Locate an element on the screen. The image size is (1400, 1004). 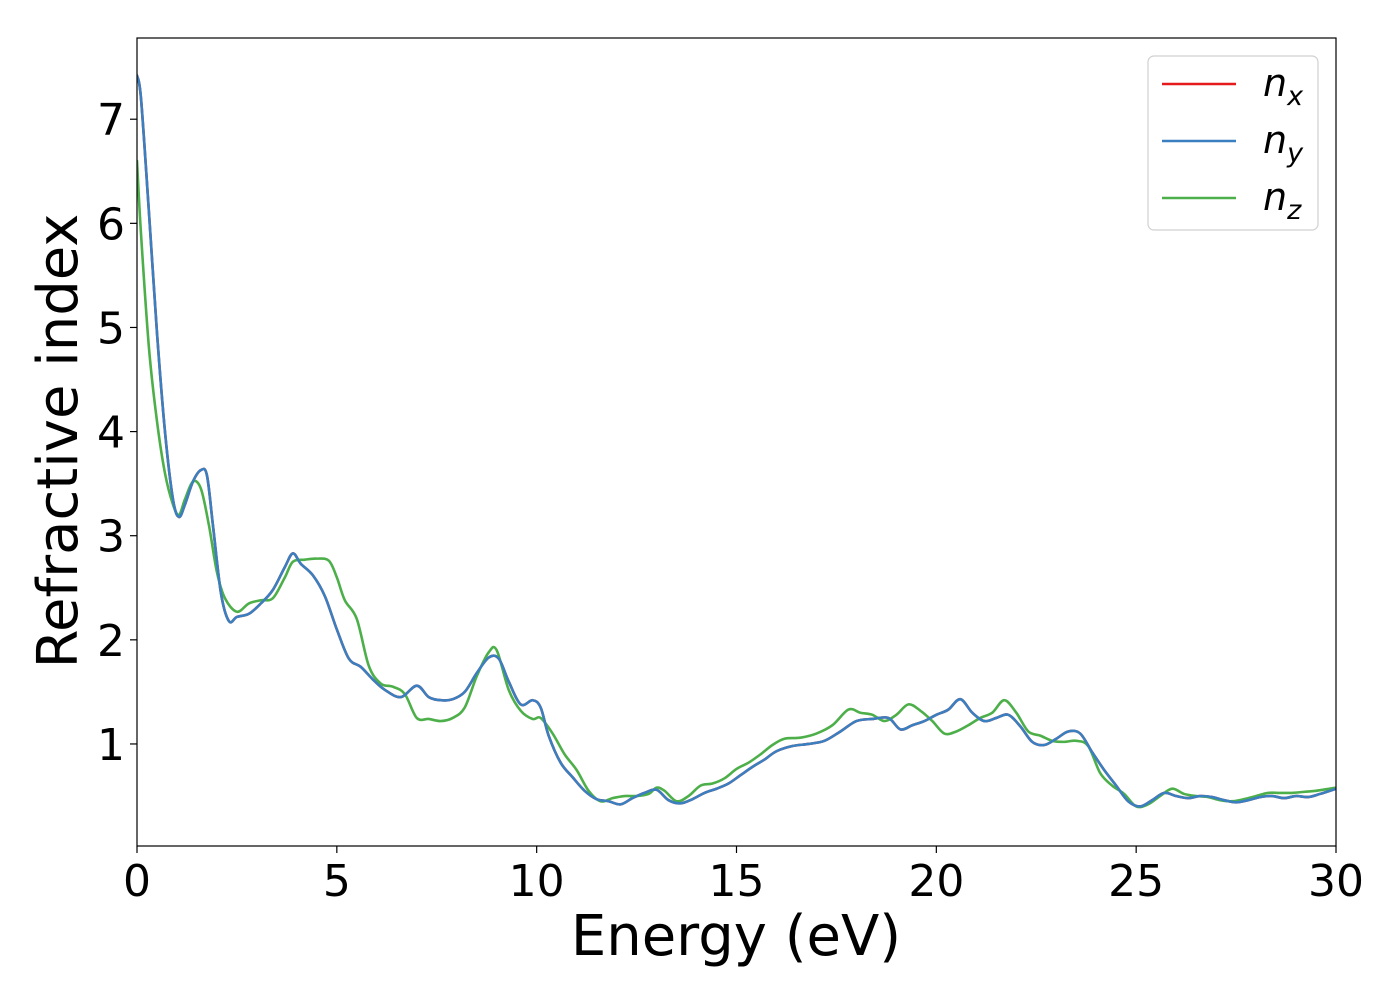
legend-label-y: ny is located at coordinates (1283, 143).